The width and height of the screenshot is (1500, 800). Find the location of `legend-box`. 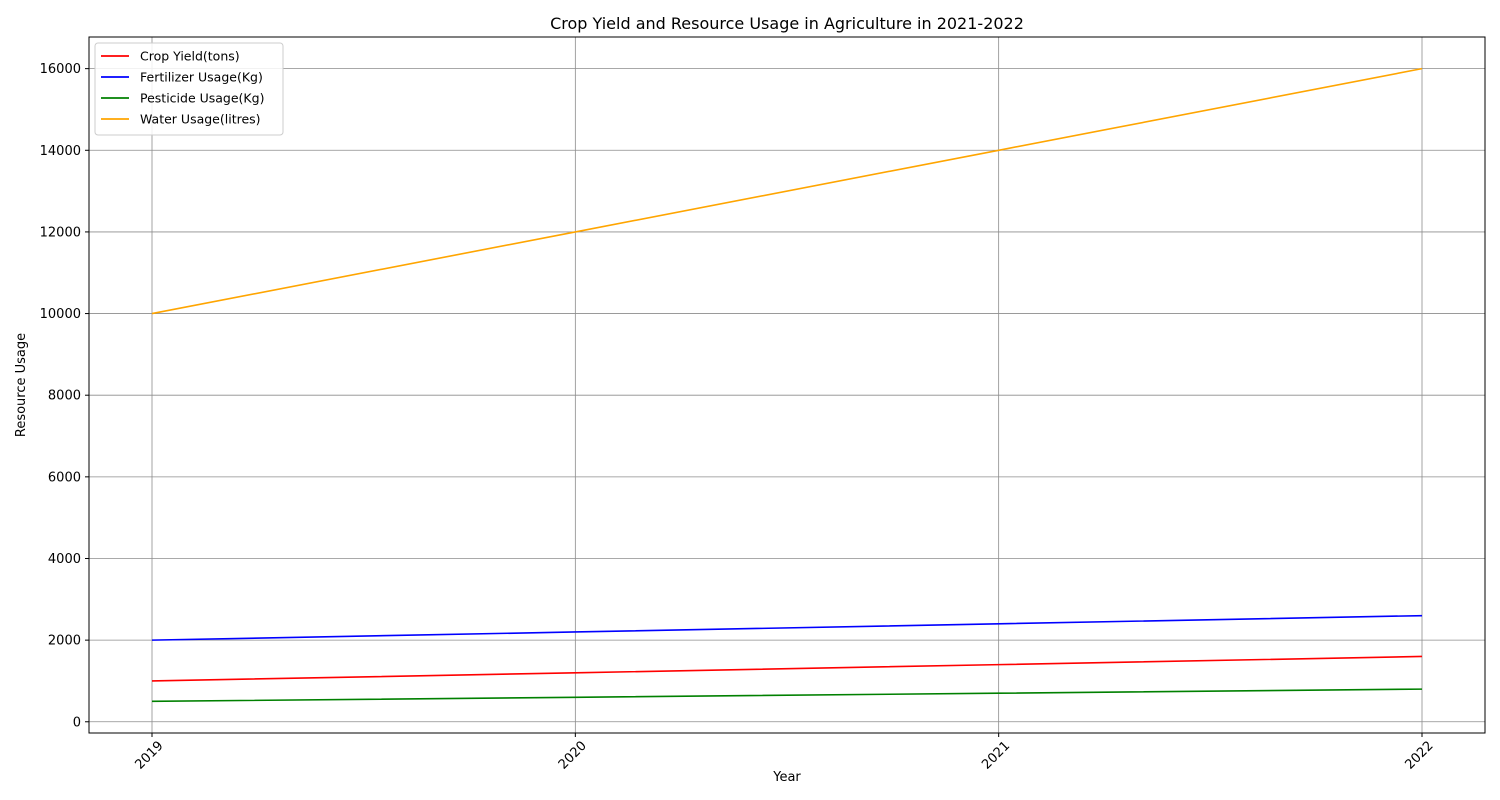

legend-box is located at coordinates (189, 89).